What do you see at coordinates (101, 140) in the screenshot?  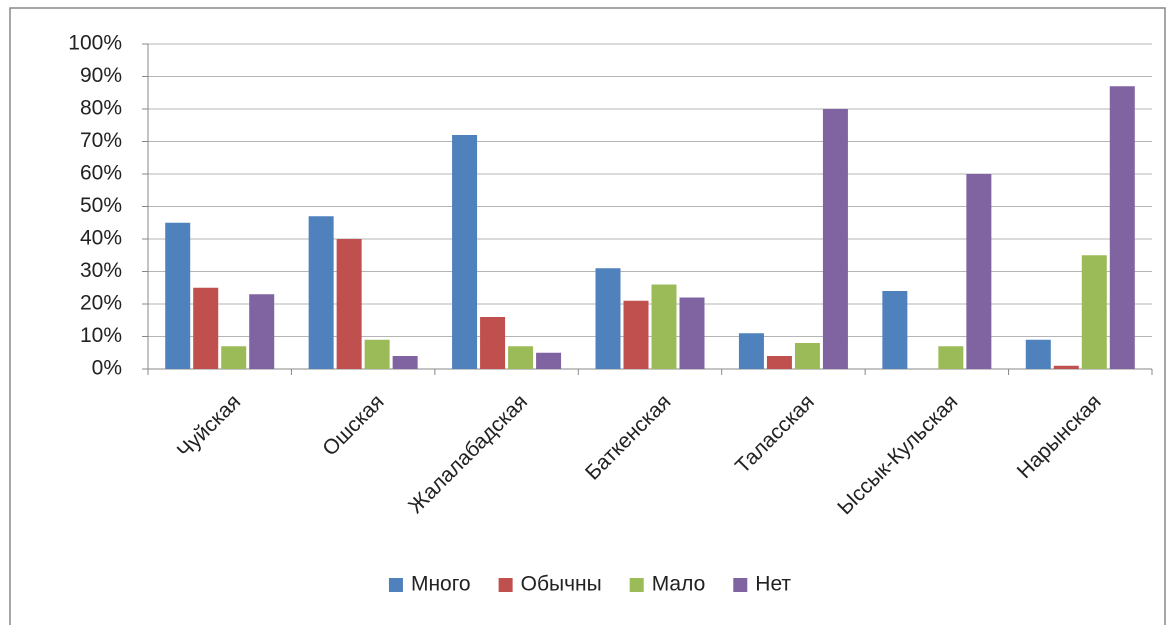 I see `y-tick-label: 70%` at bounding box center [101, 140].